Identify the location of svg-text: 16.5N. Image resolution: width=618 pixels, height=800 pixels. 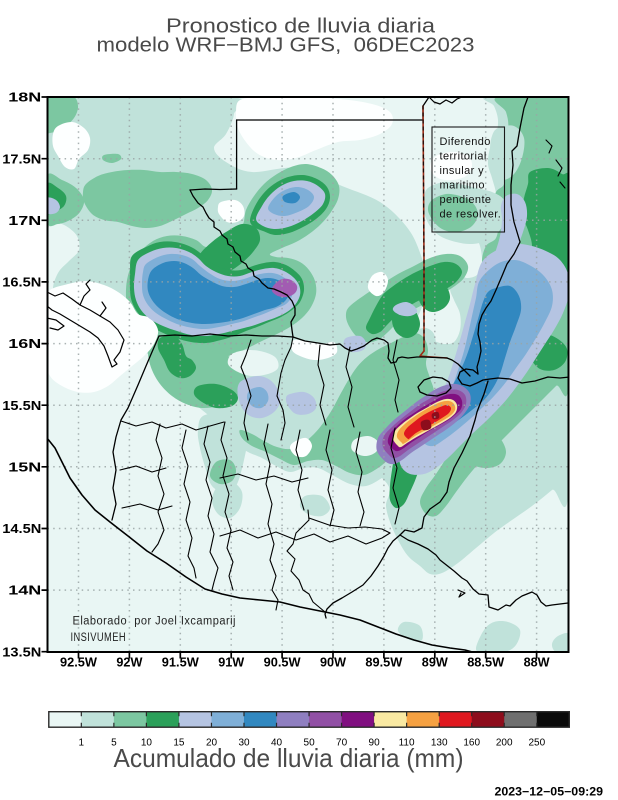
(21, 282).